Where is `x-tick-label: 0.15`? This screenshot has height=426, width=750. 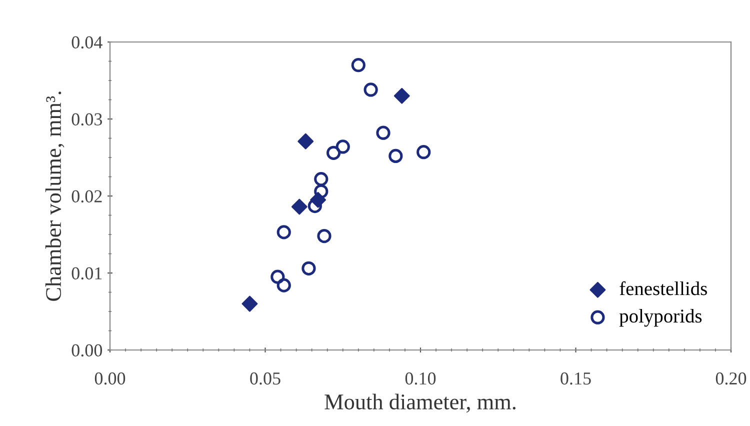
x-tick-label: 0.15 is located at coordinates (575, 378).